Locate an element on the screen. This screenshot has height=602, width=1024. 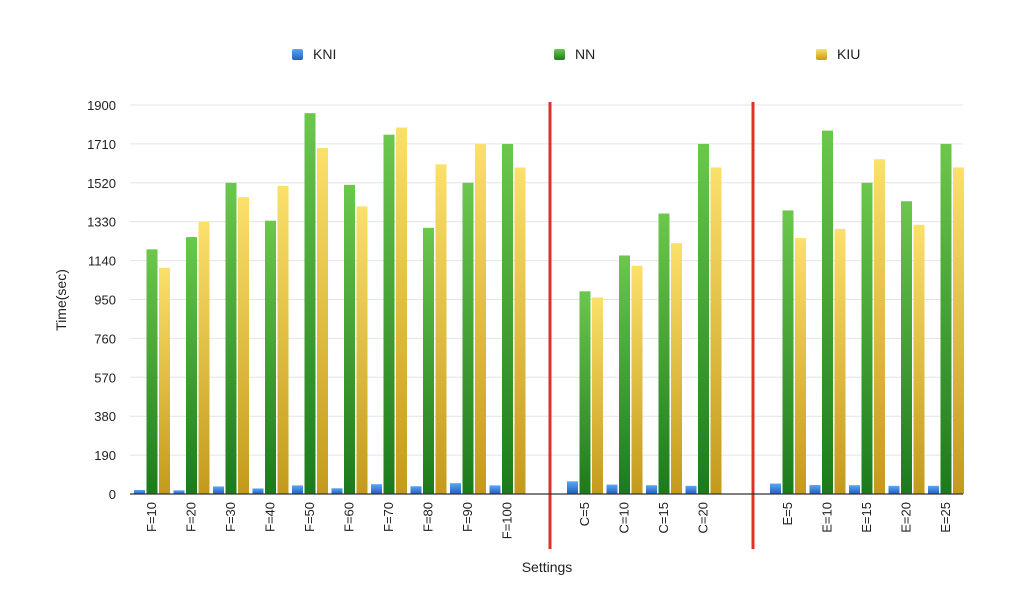
x-tick-label: F=60 is located at coordinates (349, 517).